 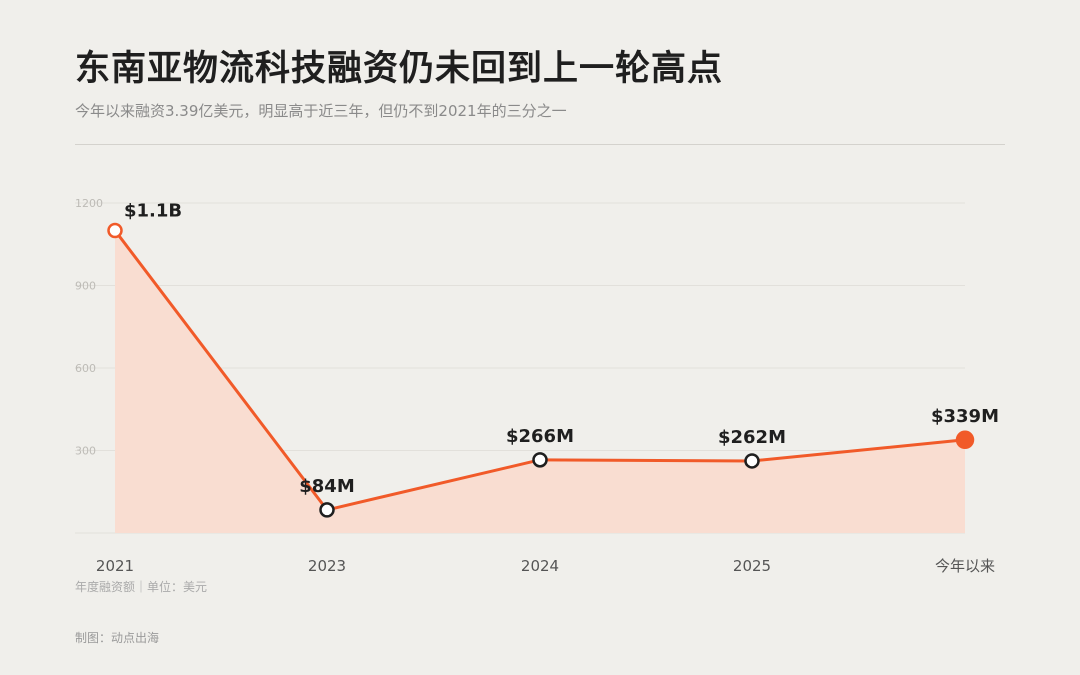 I want to click on y-tick-label-1200: 1200, so click(x=89, y=203).